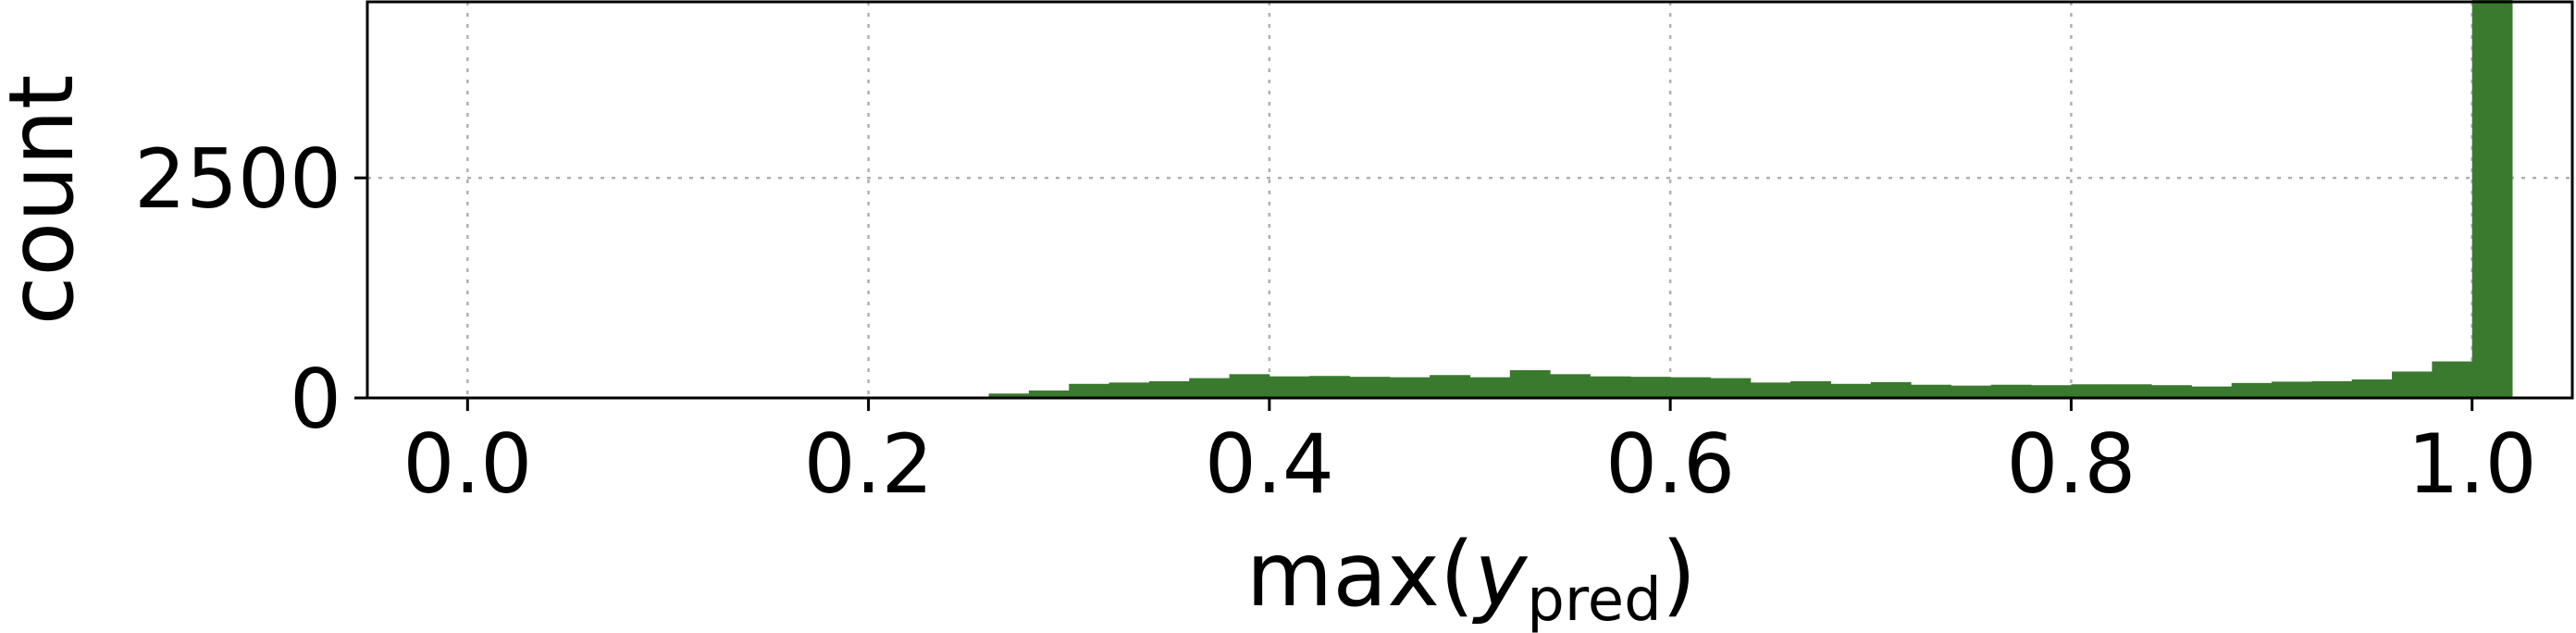  Describe the element at coordinates (250, 289) in the screenshot. I see `y-axis-ticks: 0 2500` at that location.